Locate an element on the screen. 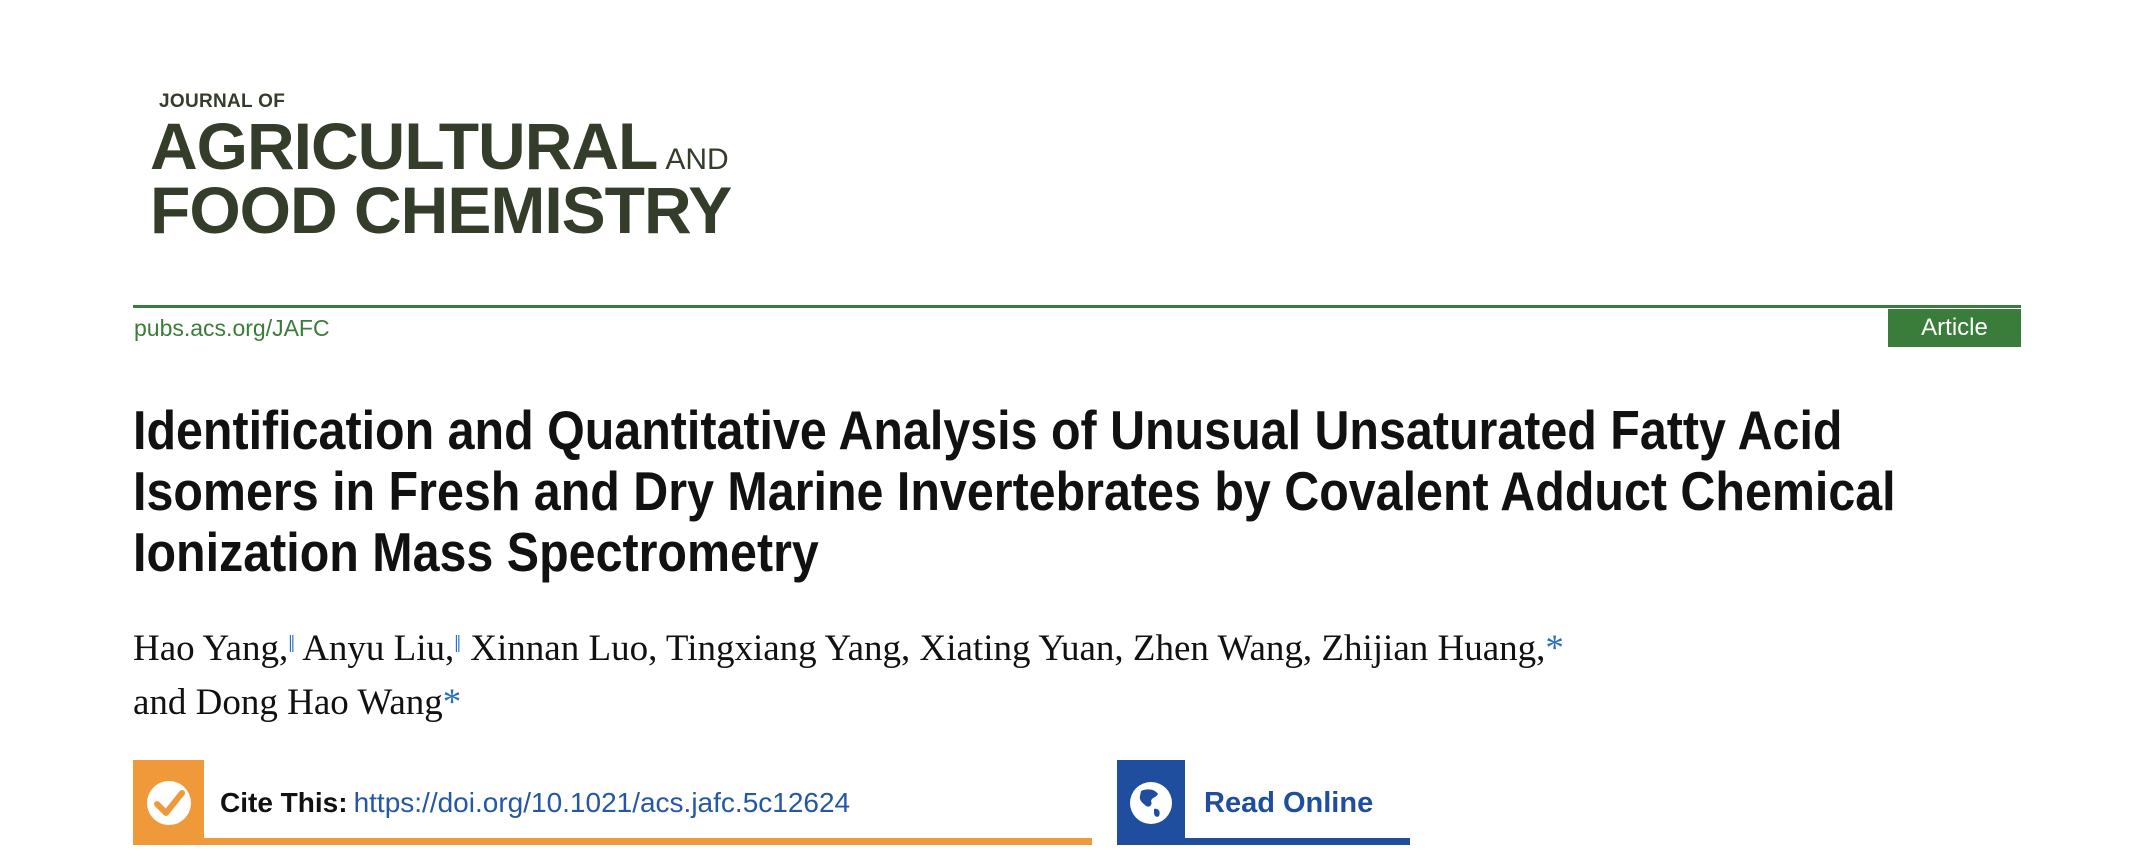 The width and height of the screenshot is (2136, 861). logo-word-and: AND is located at coordinates (697, 159).